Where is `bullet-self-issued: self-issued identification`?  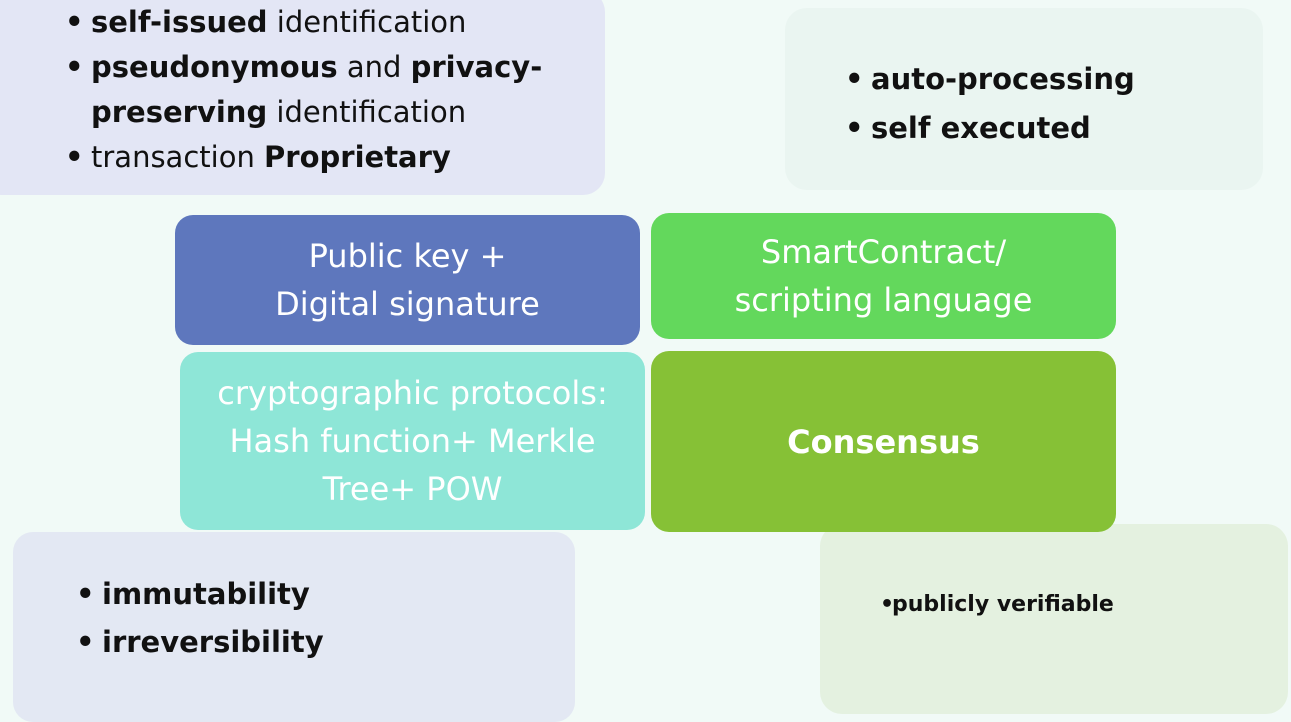
bullet-self-issued: self-issued identification is located at coordinates (325, 22).